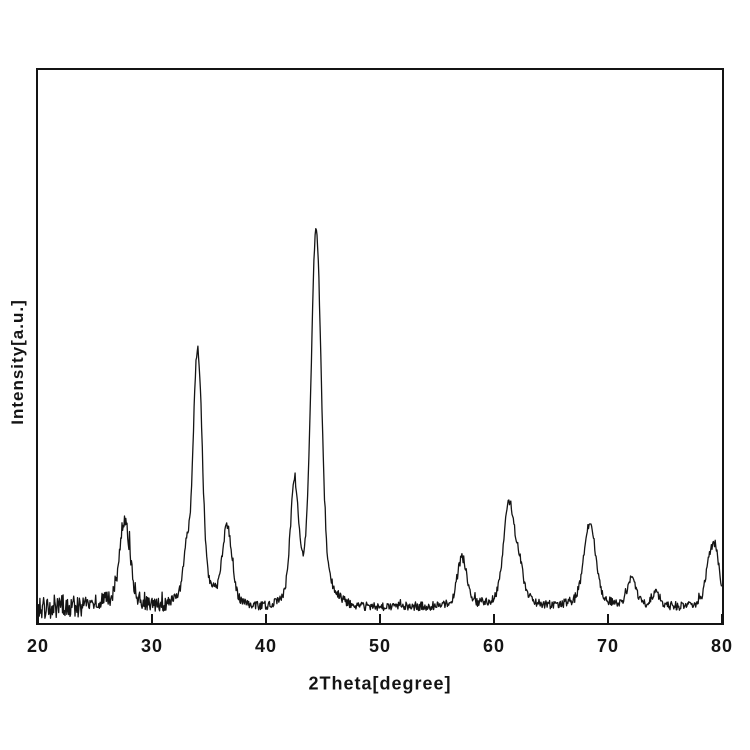  What do you see at coordinates (38, 646) in the screenshot?
I see `x-tick-label: 20` at bounding box center [38, 646].